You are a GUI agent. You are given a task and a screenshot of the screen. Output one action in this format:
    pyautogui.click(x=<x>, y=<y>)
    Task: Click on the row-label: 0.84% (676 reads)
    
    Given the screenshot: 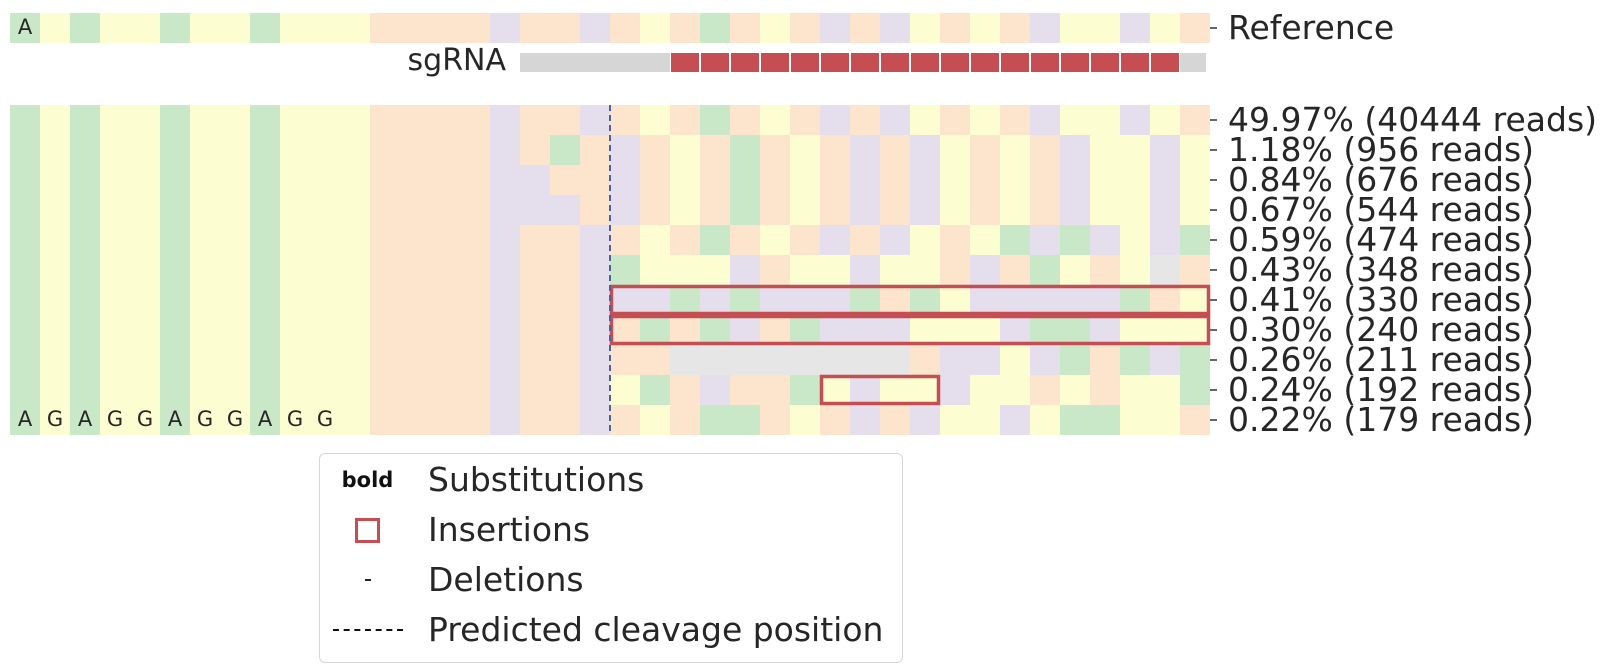 What is the action you would take?
    pyautogui.click(x=1381, y=179)
    